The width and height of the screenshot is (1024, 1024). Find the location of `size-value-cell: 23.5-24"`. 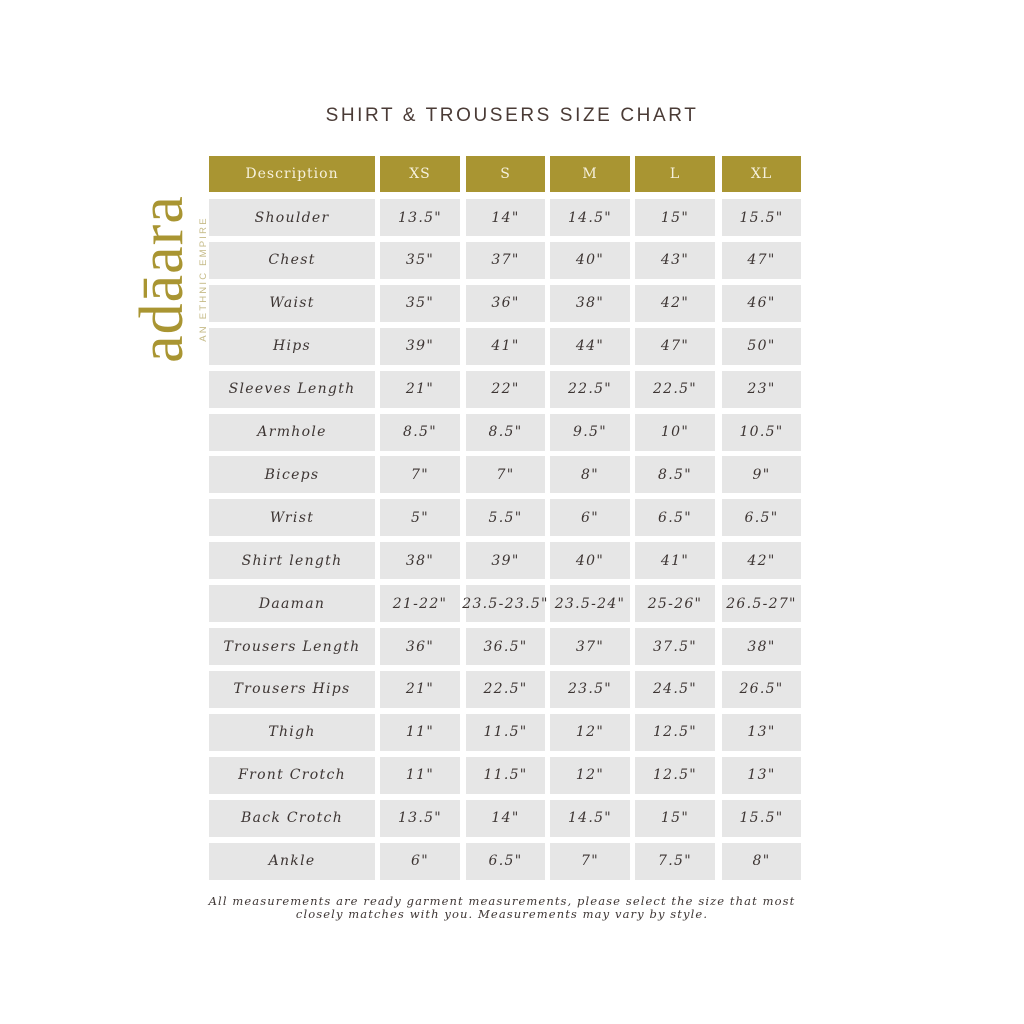

size-value-cell: 23.5-24" is located at coordinates (590, 604).